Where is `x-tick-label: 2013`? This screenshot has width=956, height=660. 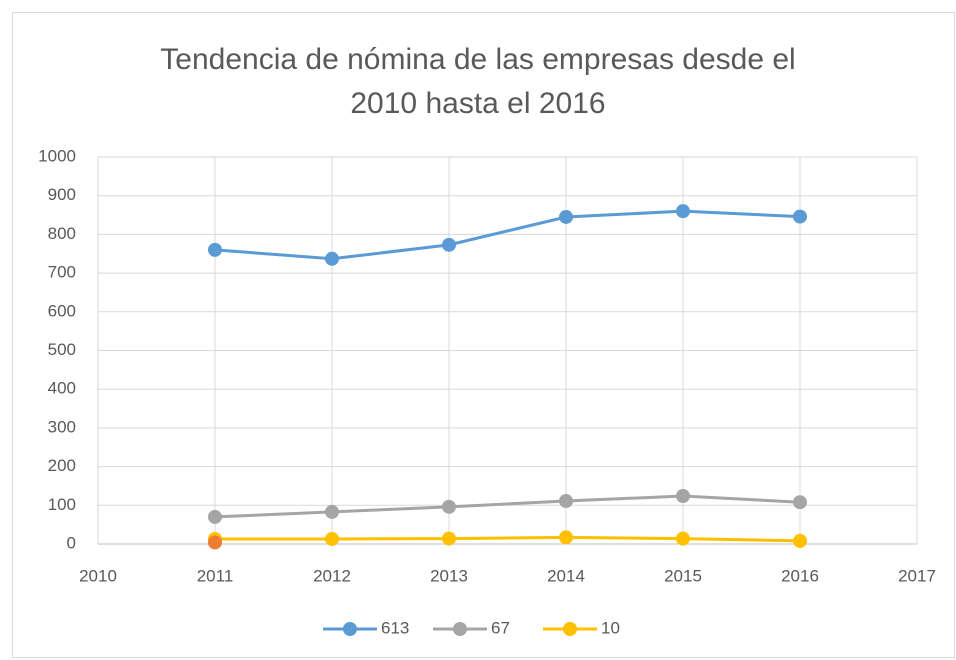 x-tick-label: 2013 is located at coordinates (449, 575).